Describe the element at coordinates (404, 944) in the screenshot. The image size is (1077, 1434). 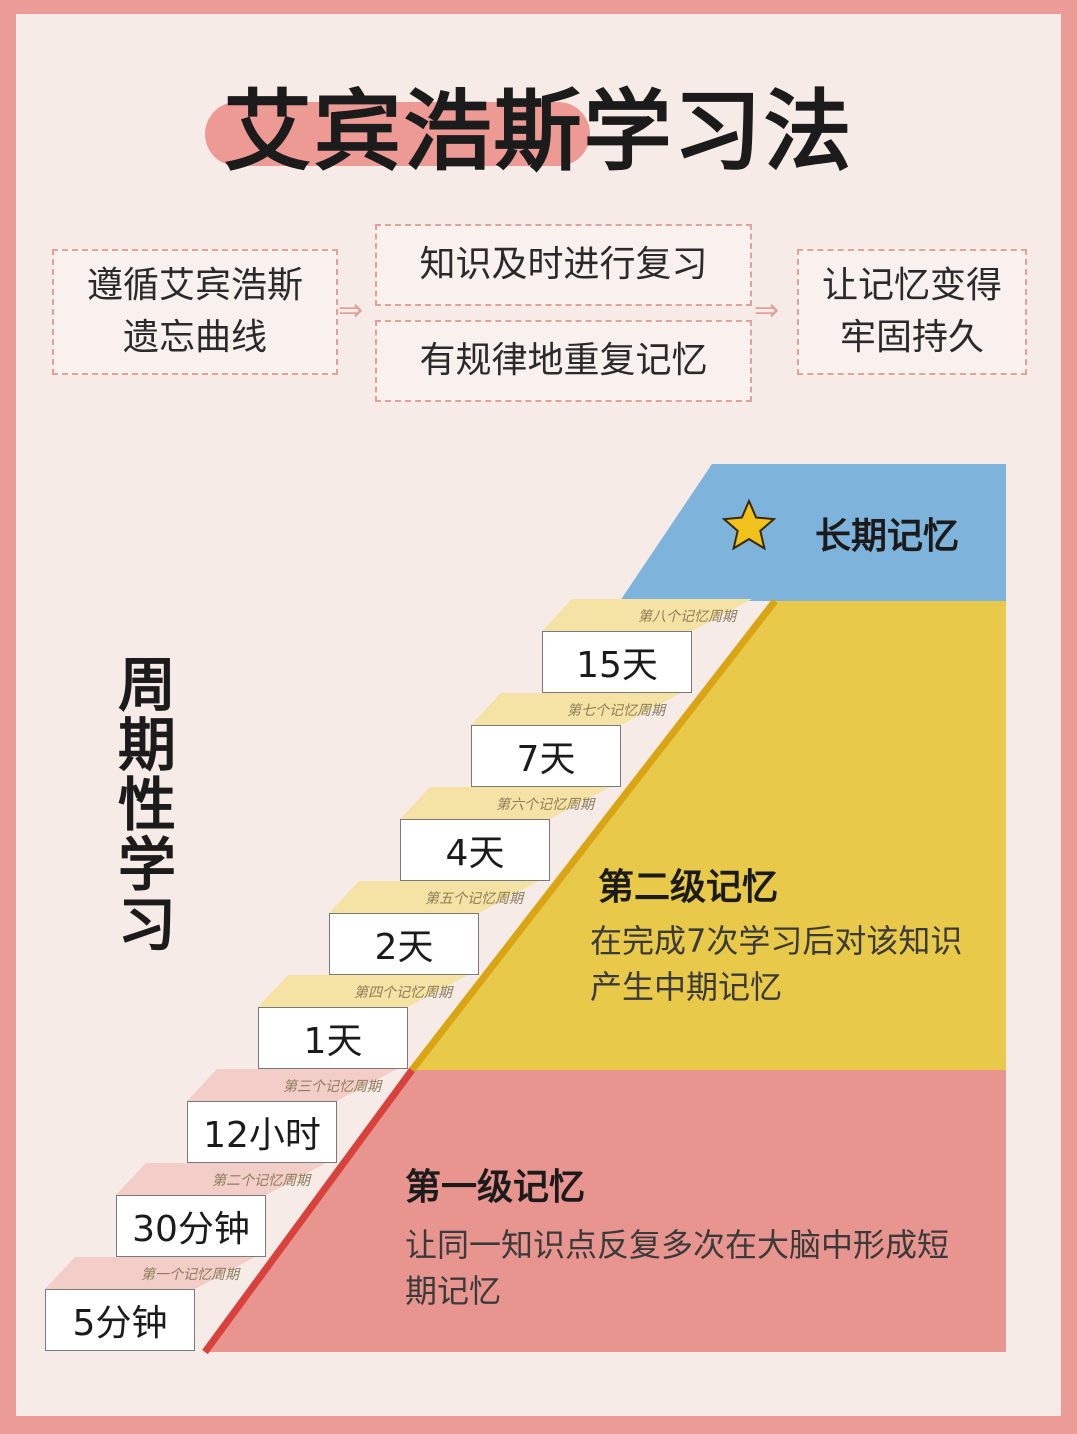
I see `step-box: 2天` at that location.